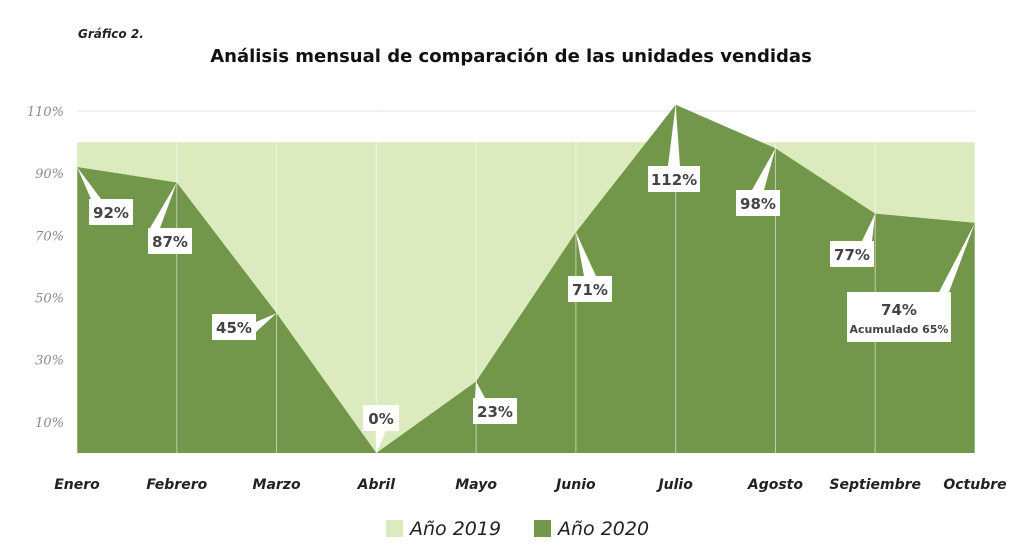  Describe the element at coordinates (674, 485) in the screenshot. I see `x-tick-label: Julio` at that location.